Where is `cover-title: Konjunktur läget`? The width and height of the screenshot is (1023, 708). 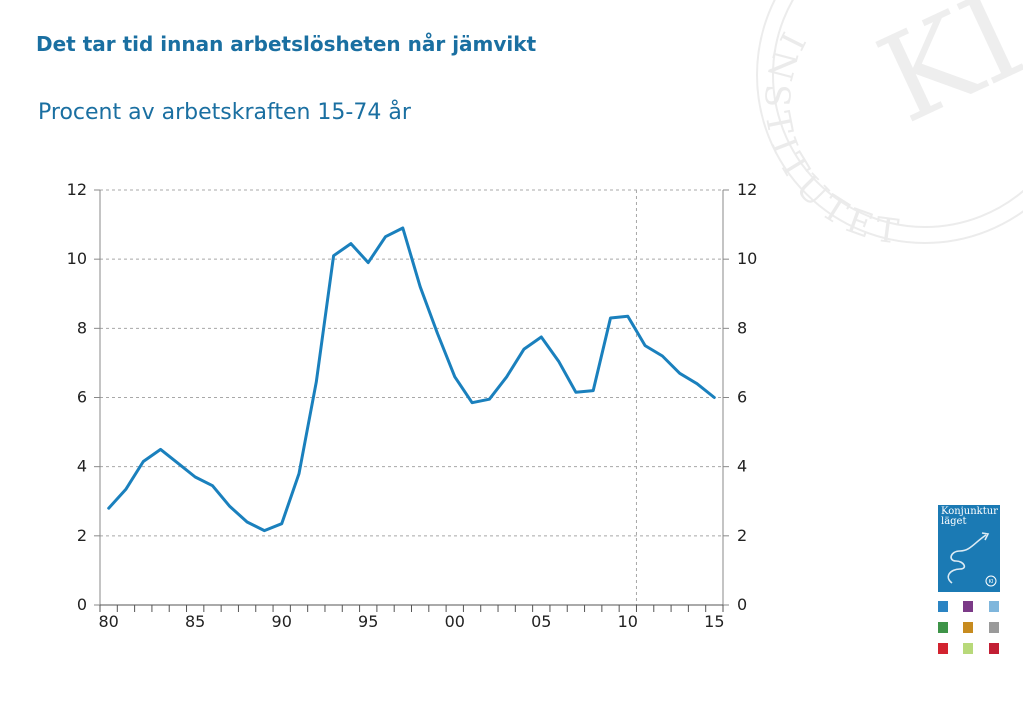 cover-title: Konjunktur läget is located at coordinates (969, 516).